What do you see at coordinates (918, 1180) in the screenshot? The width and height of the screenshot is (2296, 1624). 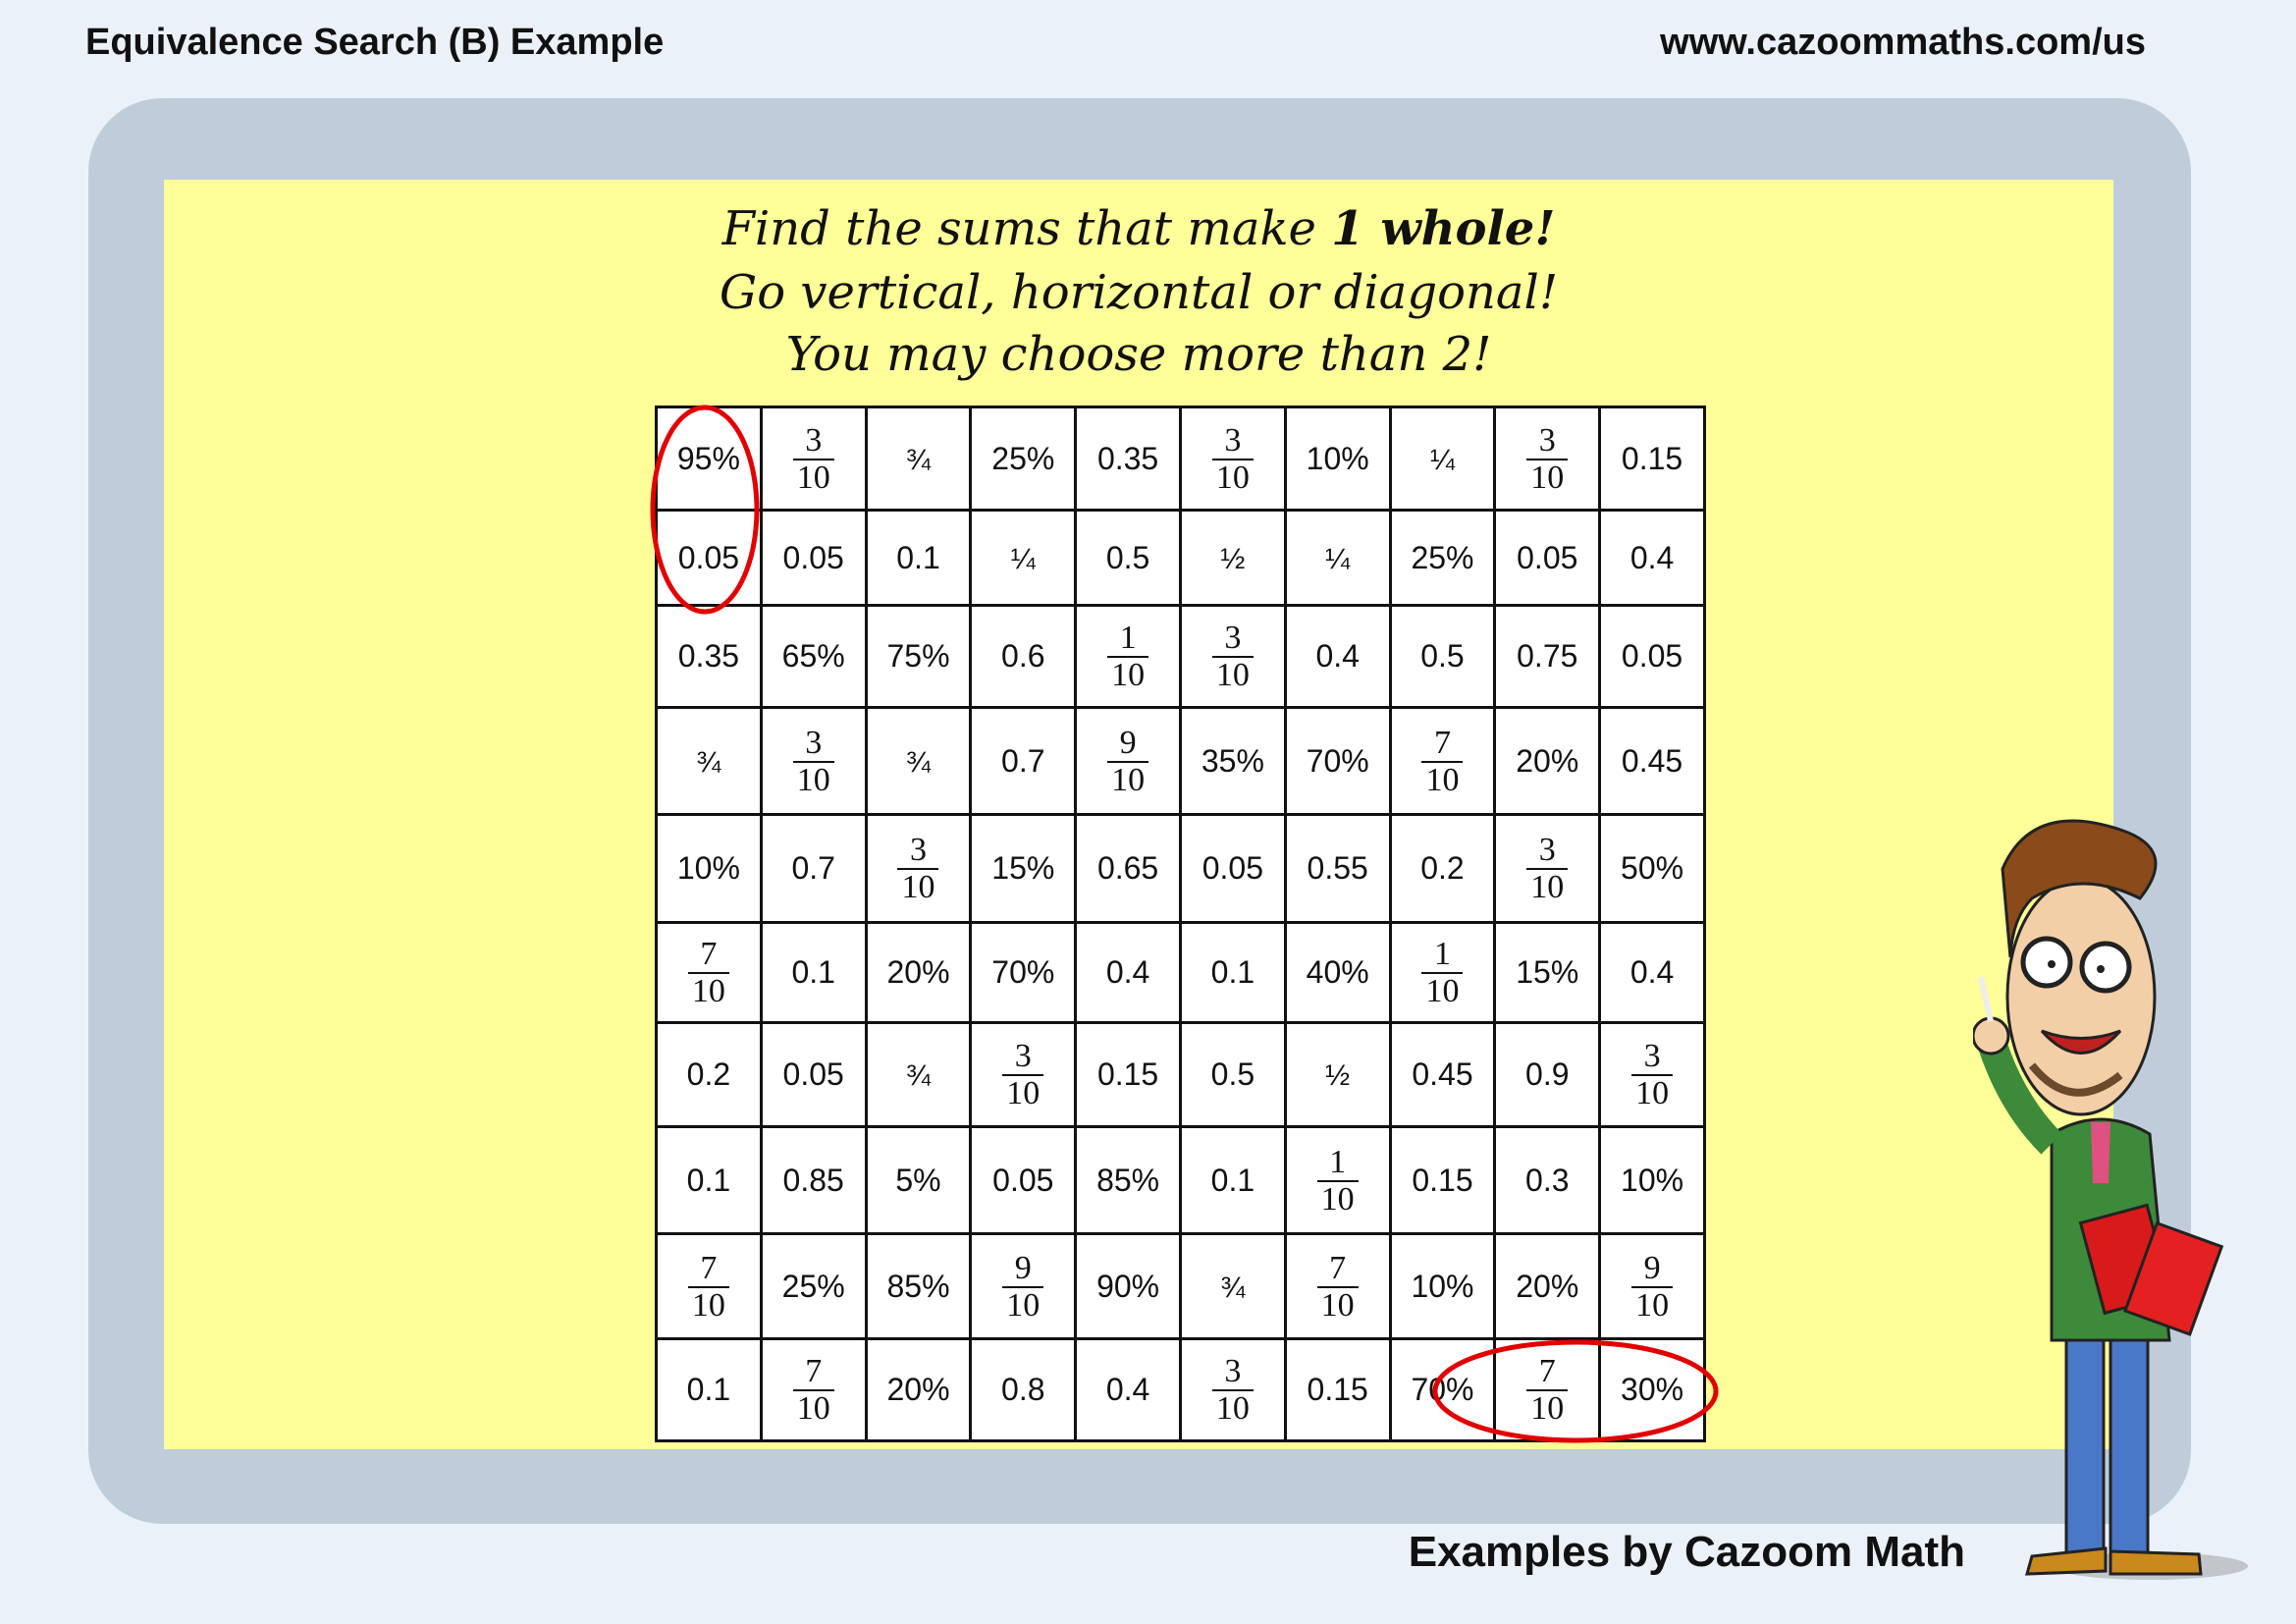 I see `grid-cell: 5%` at bounding box center [918, 1180].